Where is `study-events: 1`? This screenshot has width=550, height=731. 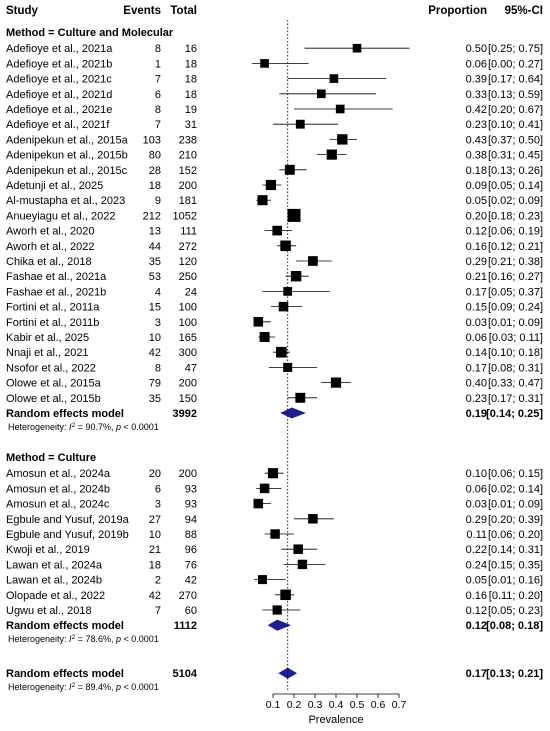
study-events: 1 is located at coordinates (158, 64).